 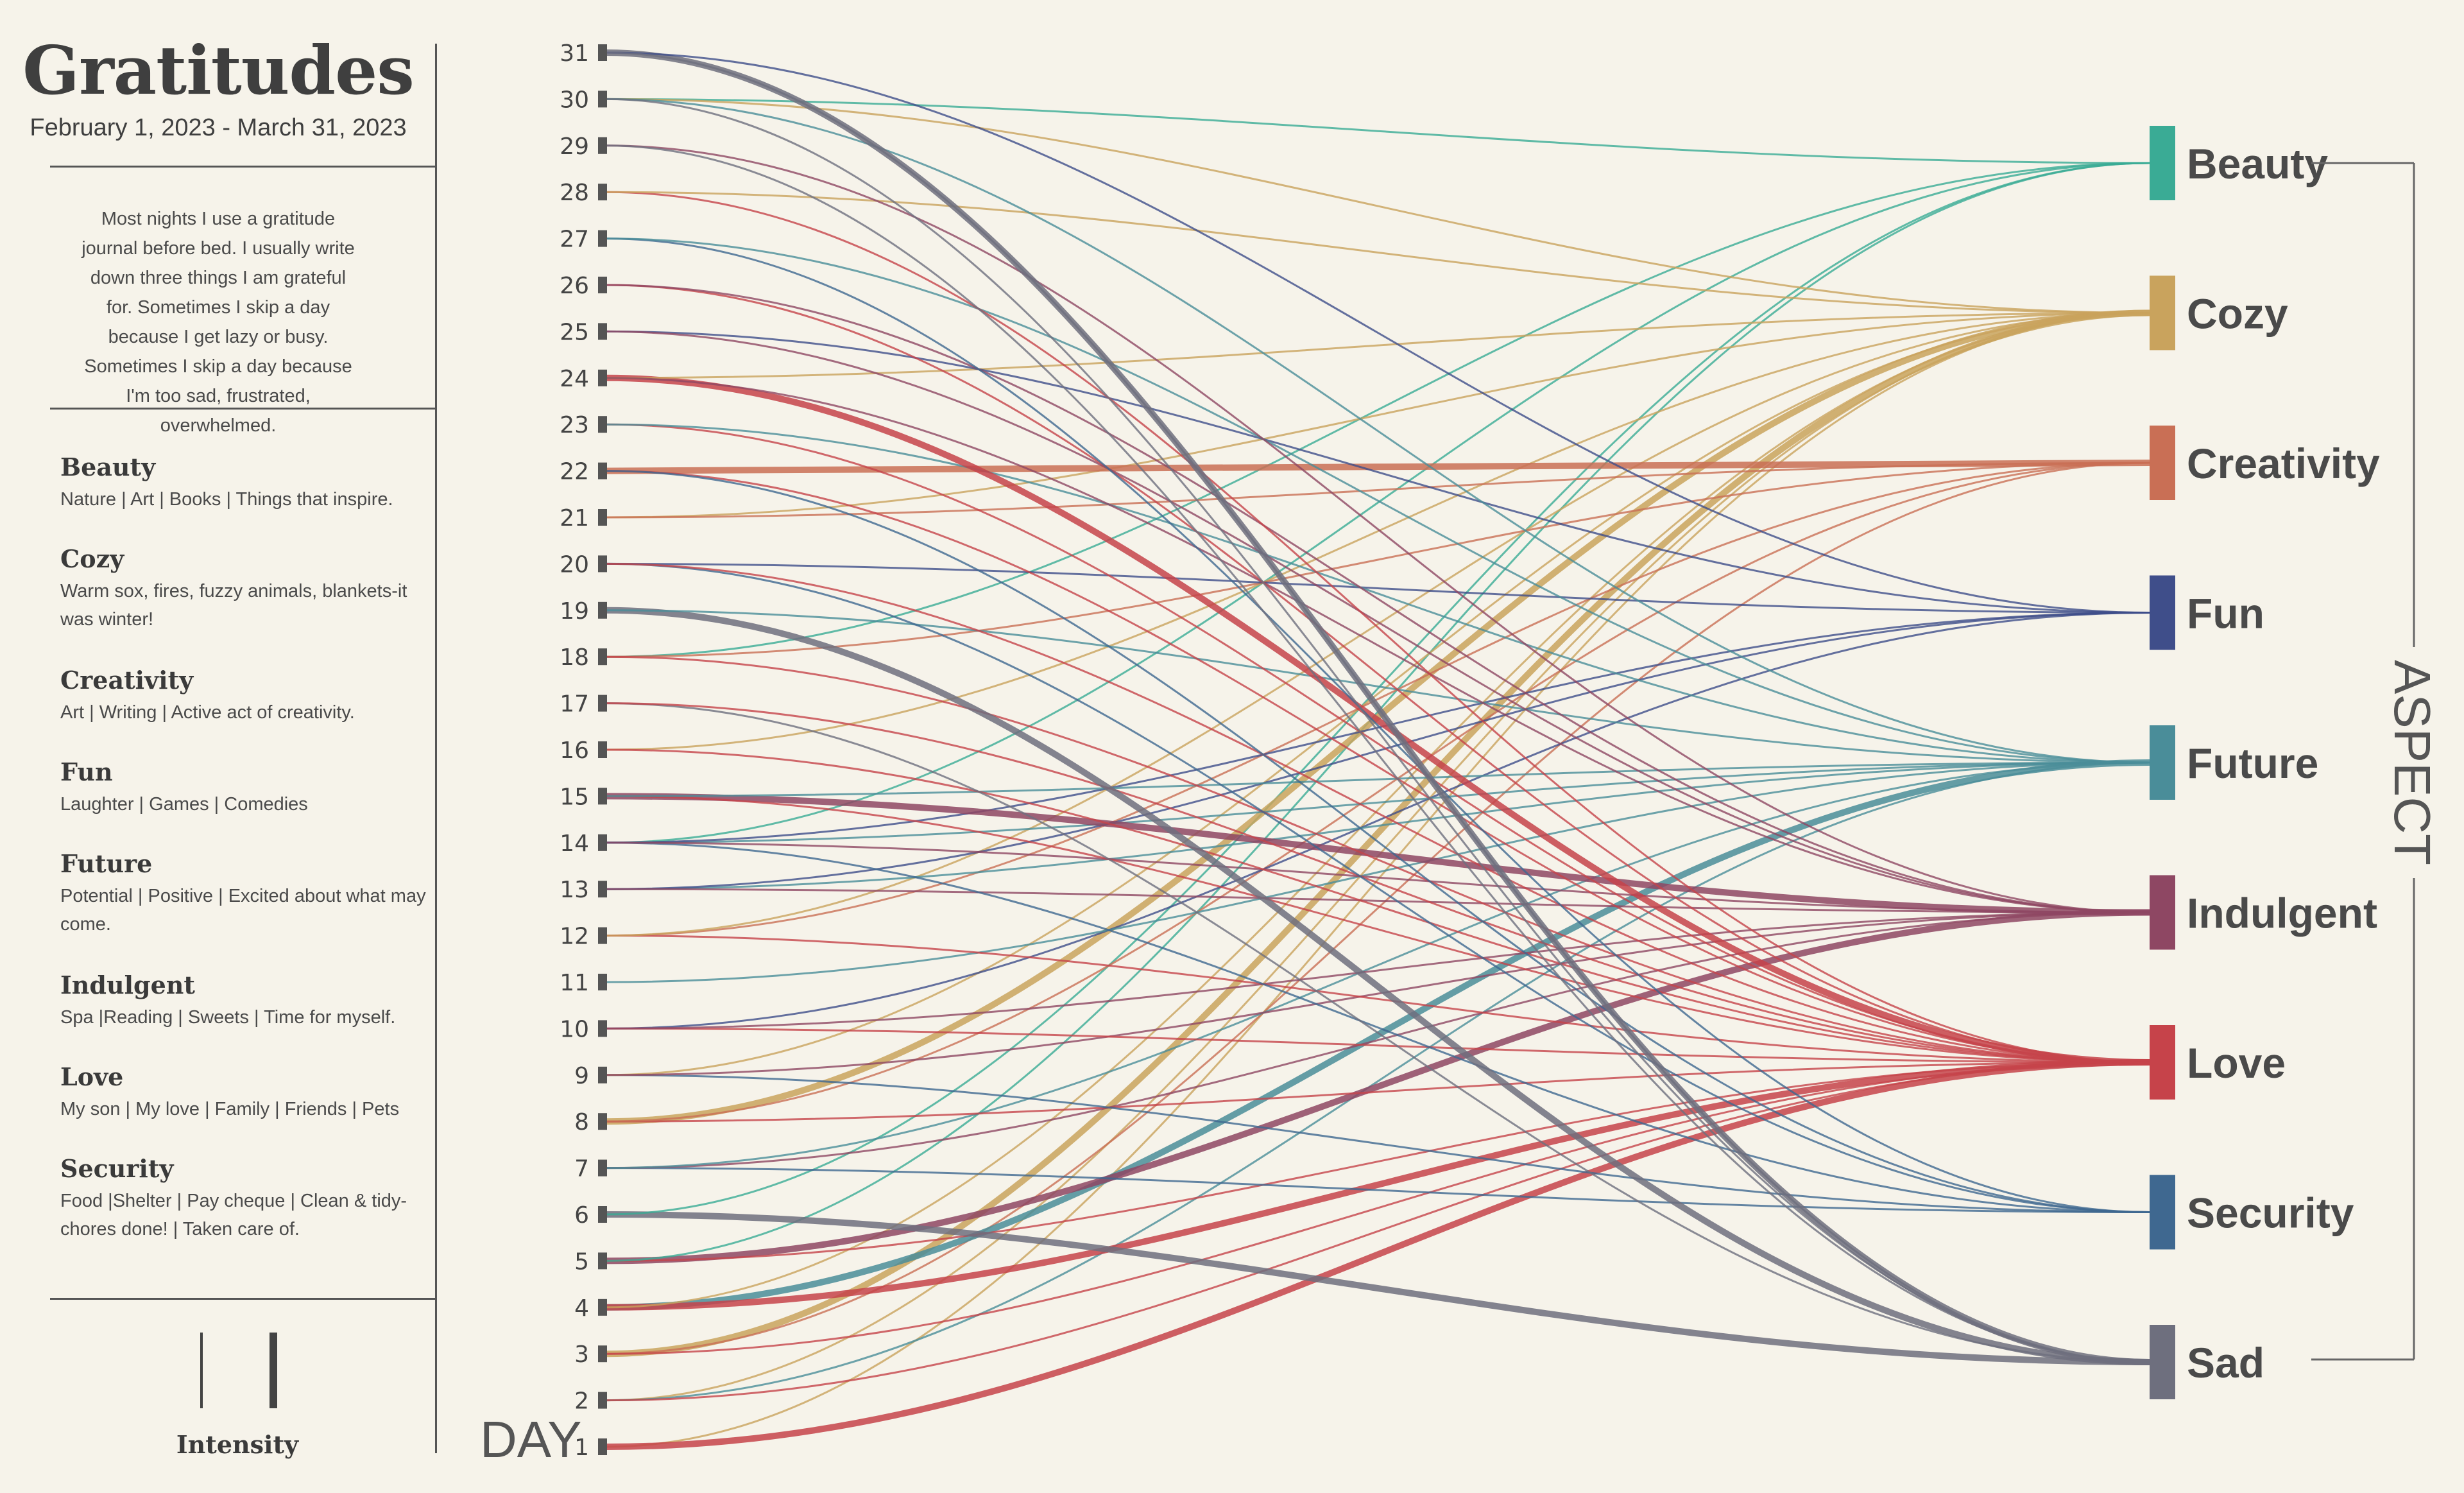 What do you see at coordinates (2162, 1212) in the screenshot?
I see `aspect-node-security` at bounding box center [2162, 1212].